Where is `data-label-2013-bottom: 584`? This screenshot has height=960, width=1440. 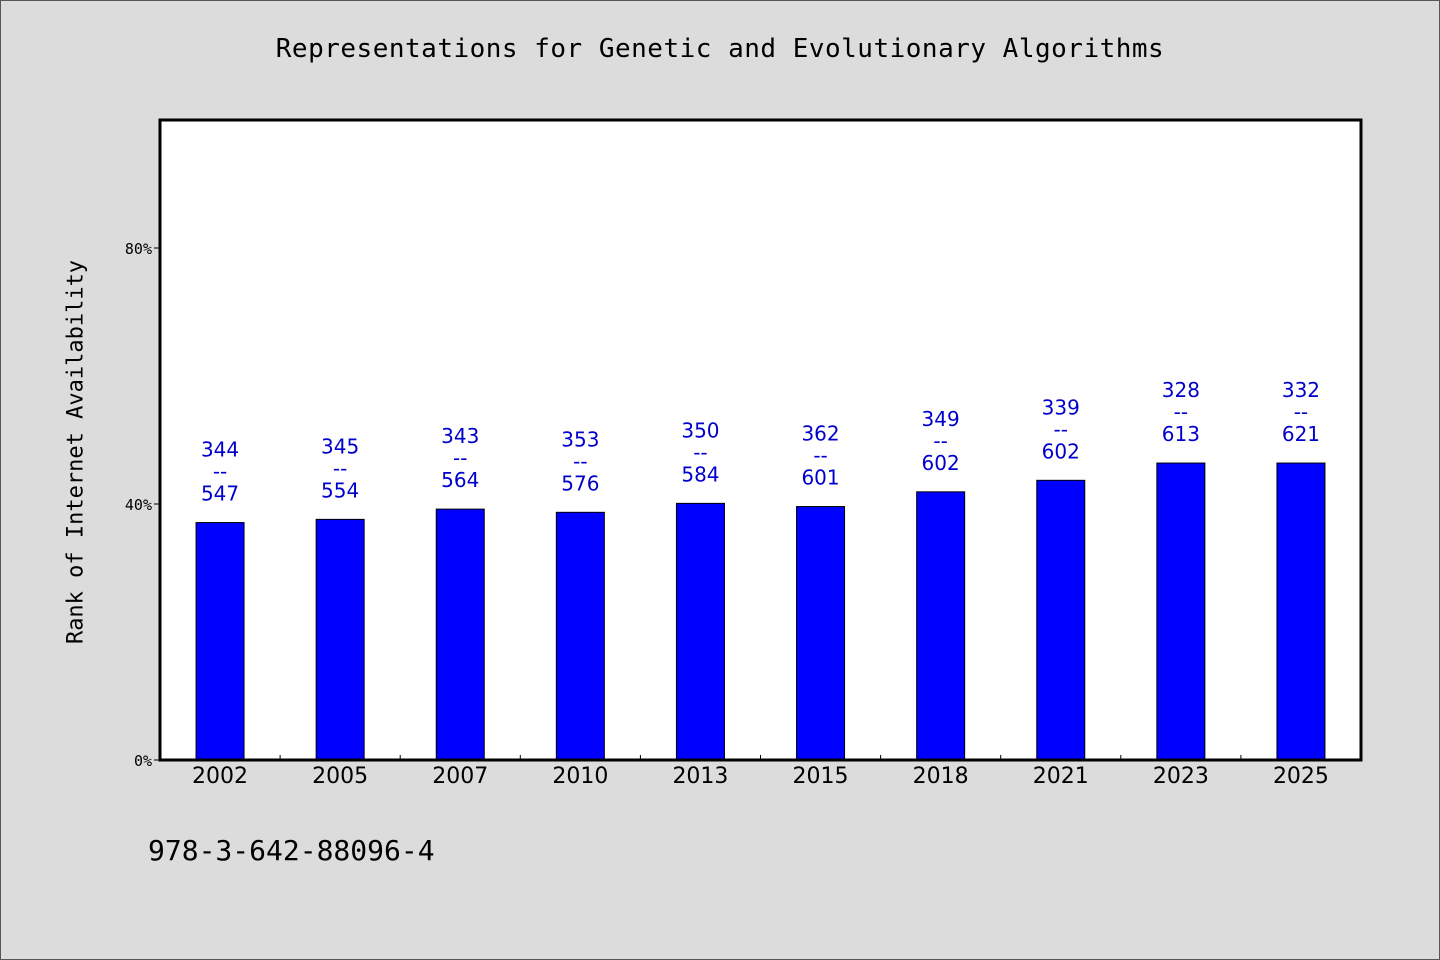 data-label-2013-bottom: 584 is located at coordinates (700, 474).